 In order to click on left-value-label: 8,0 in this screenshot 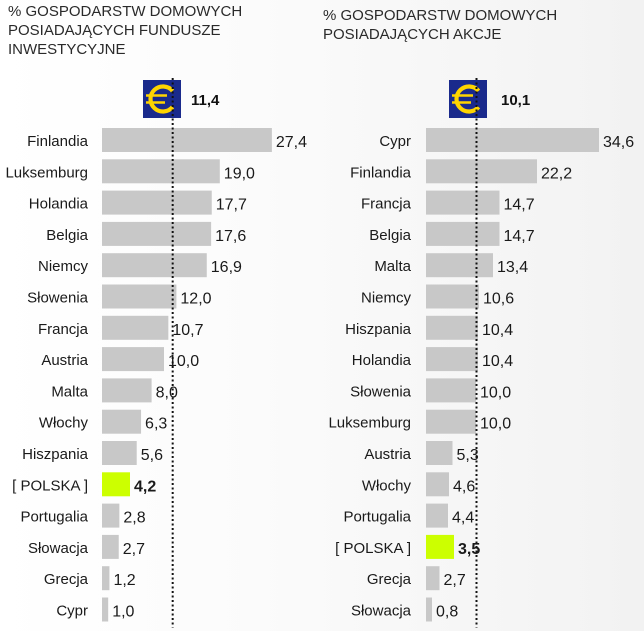, I will do `click(167, 392)`.